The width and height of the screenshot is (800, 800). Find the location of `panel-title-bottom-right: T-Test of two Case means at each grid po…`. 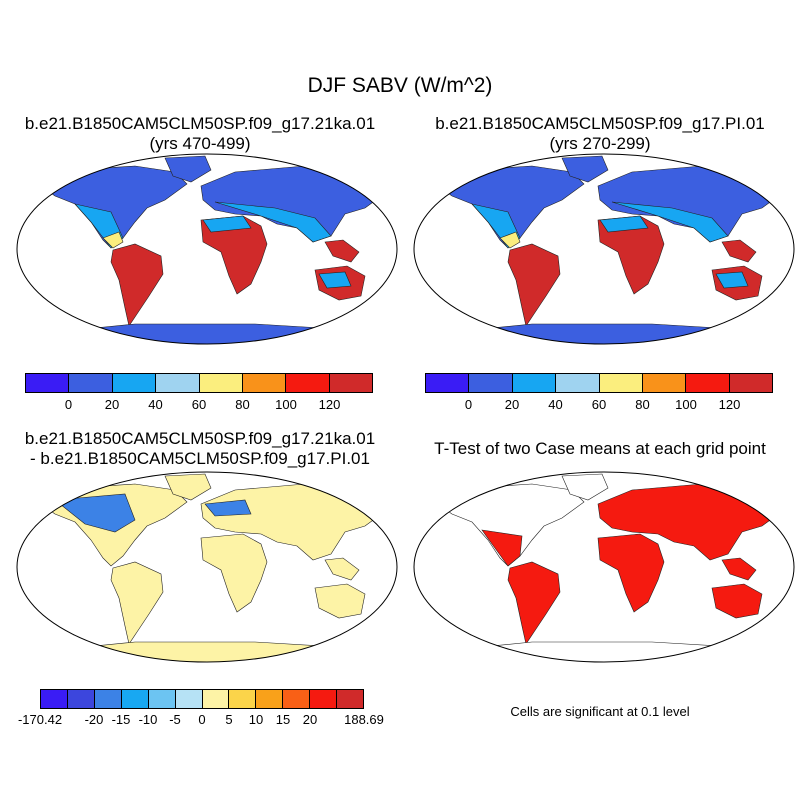

panel-title-bottom-right: T-Test of two Case means at each grid po… is located at coordinates (600, 449).